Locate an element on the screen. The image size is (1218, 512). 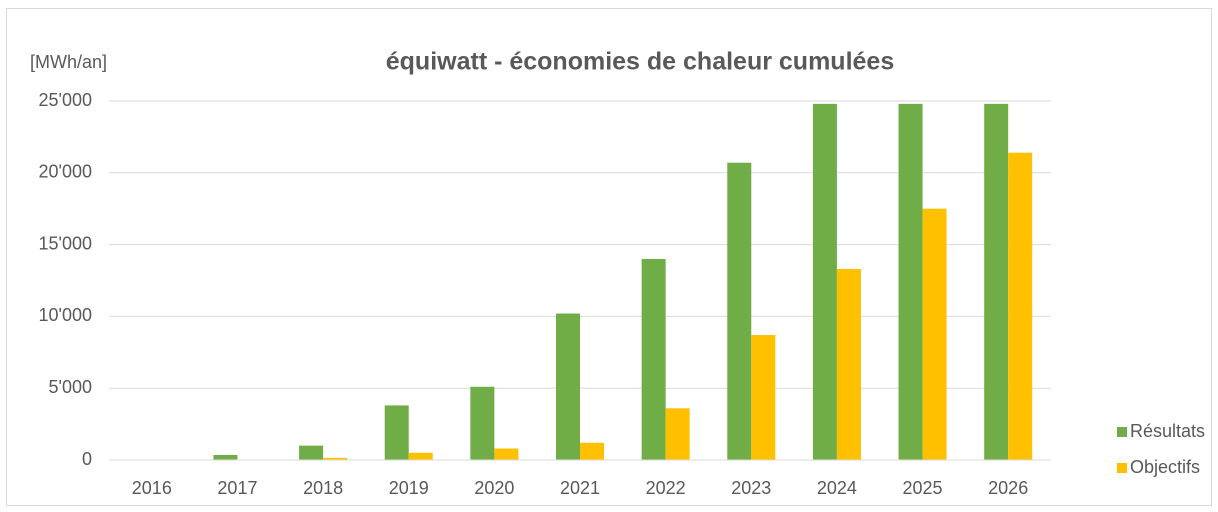
x-tick-label: 2021 is located at coordinates (580, 488).